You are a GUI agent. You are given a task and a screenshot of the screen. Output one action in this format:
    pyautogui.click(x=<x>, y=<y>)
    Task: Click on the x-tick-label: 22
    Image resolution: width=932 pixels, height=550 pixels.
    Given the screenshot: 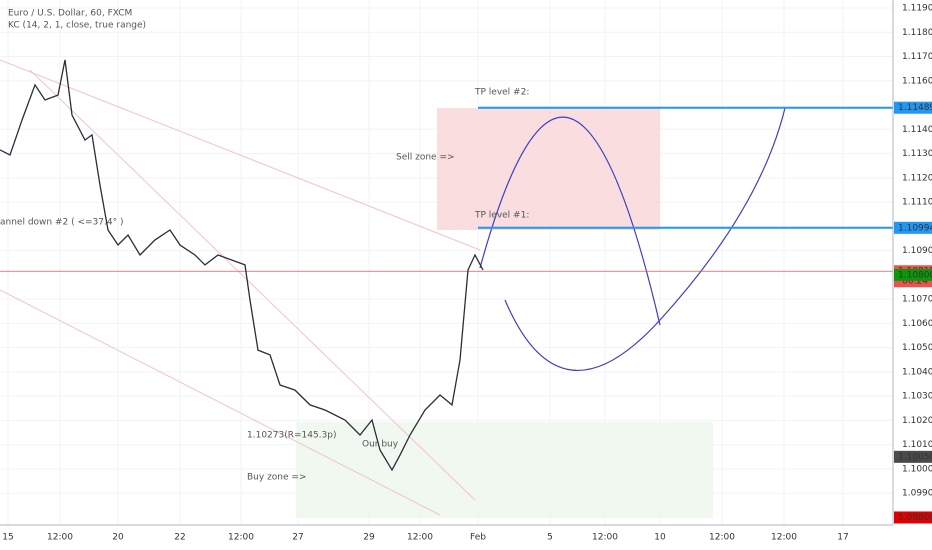 What is the action you would take?
    pyautogui.click(x=179, y=538)
    